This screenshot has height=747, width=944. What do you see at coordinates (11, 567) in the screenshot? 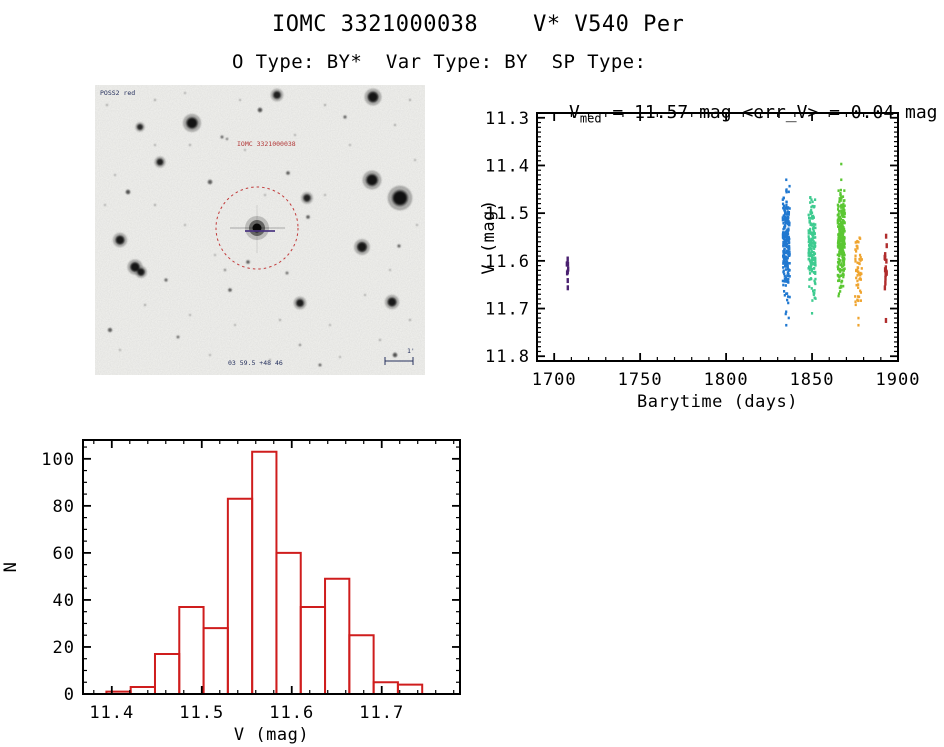
I see `hist-ylabel: N` at bounding box center [11, 567].